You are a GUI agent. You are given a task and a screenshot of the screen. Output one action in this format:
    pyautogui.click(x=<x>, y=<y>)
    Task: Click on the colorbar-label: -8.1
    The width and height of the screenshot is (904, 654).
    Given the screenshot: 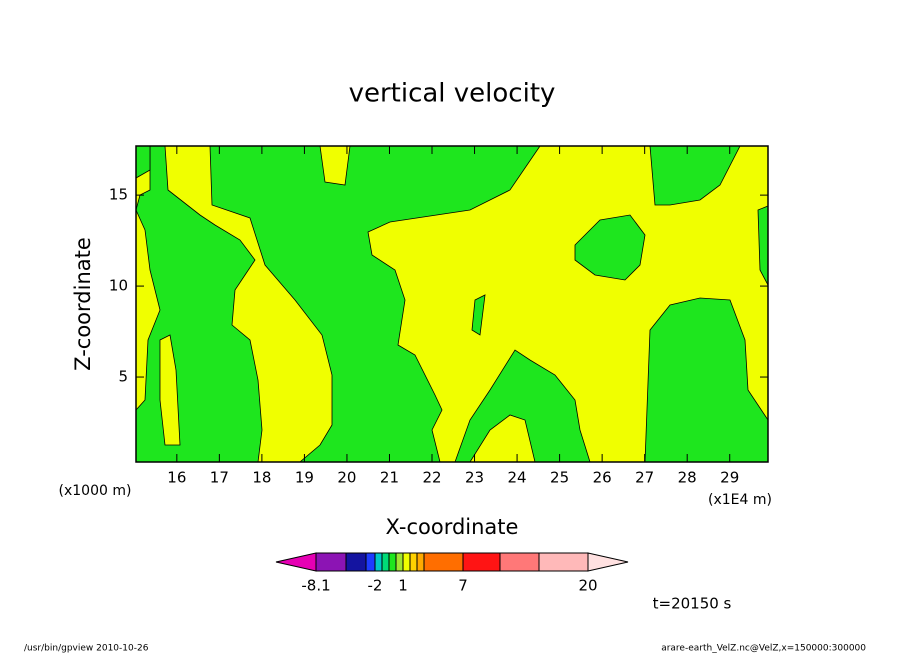 What is the action you would take?
    pyautogui.click(x=315, y=586)
    